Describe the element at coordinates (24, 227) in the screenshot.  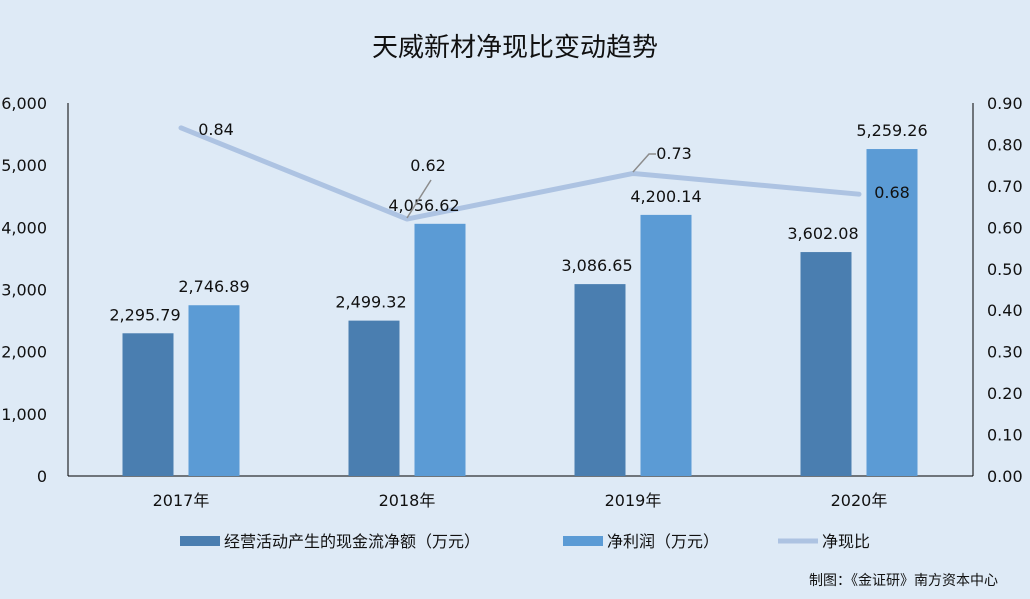
I see `left-tick-label: 4,000` at that location.